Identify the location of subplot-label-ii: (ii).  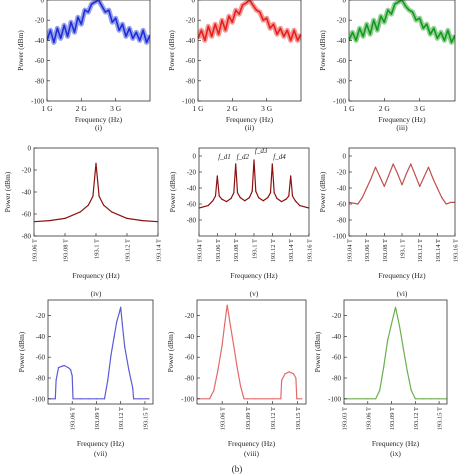
(250, 127).